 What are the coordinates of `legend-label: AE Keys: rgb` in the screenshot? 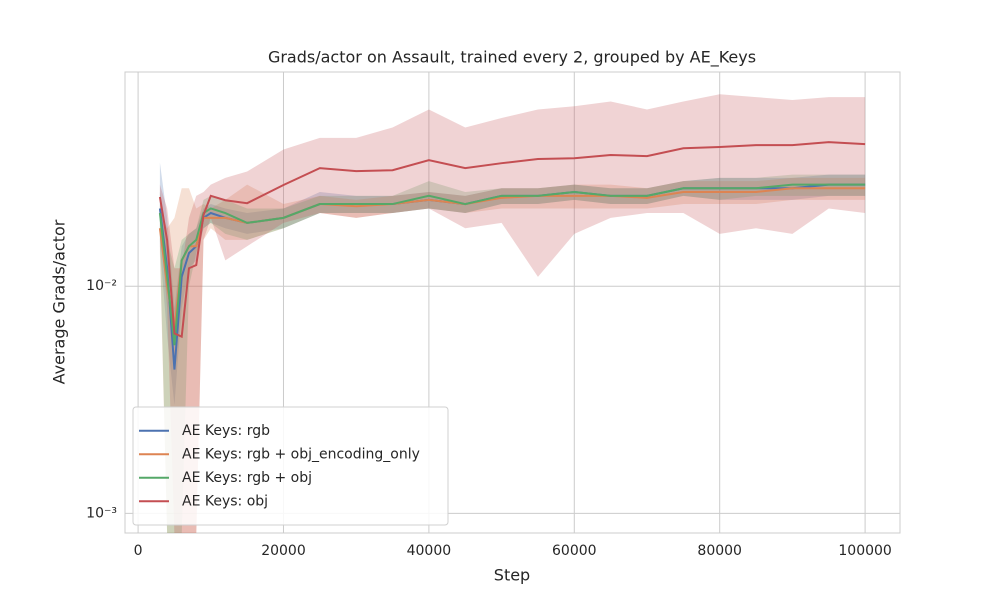 It's located at (226, 431).